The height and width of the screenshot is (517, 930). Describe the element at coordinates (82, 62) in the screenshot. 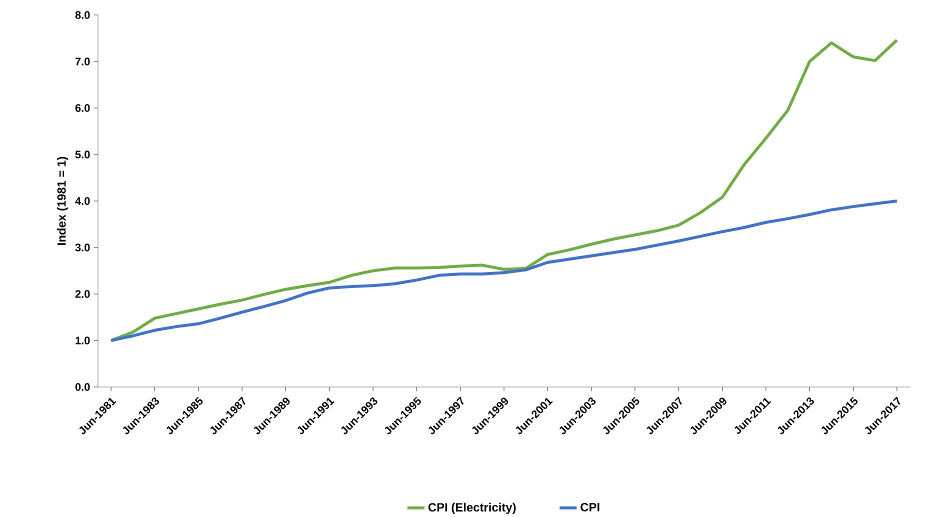

I see `y-tick-label: 7.0` at that location.